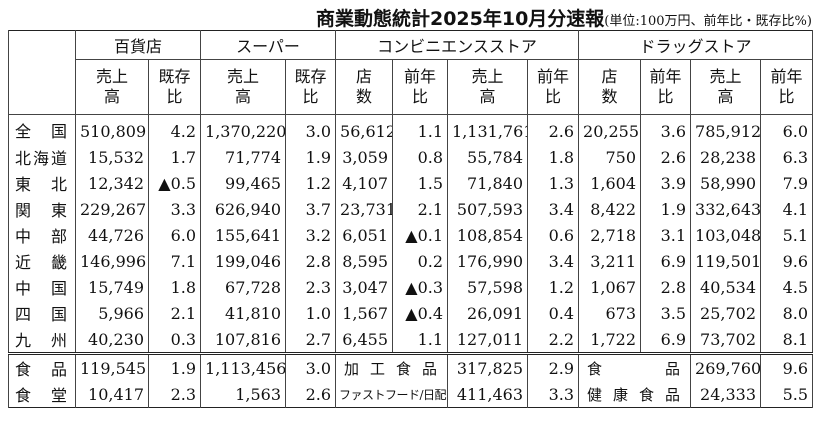 The height and width of the screenshot is (426, 820). I want to click on cell: 2.8, so click(666, 287).